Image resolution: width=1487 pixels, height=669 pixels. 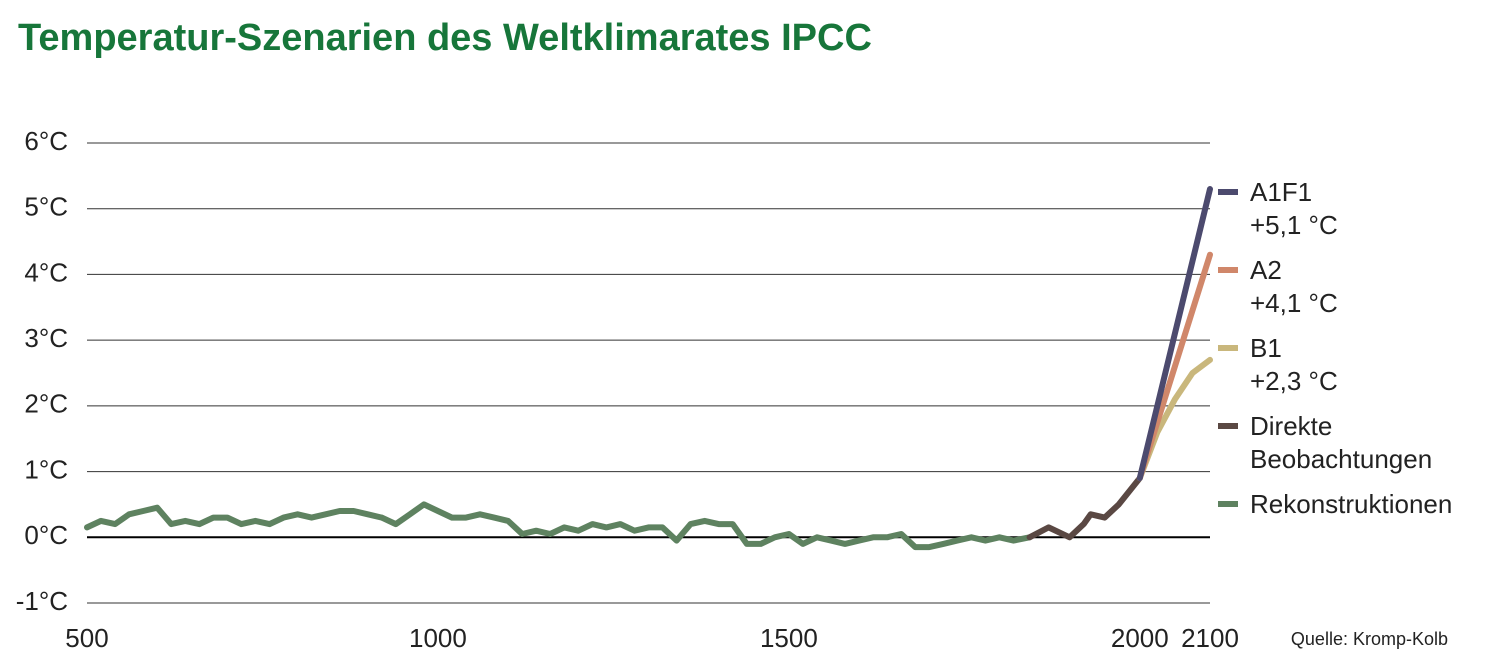 I want to click on x-tick-label: 2100, so click(x=1210, y=638).